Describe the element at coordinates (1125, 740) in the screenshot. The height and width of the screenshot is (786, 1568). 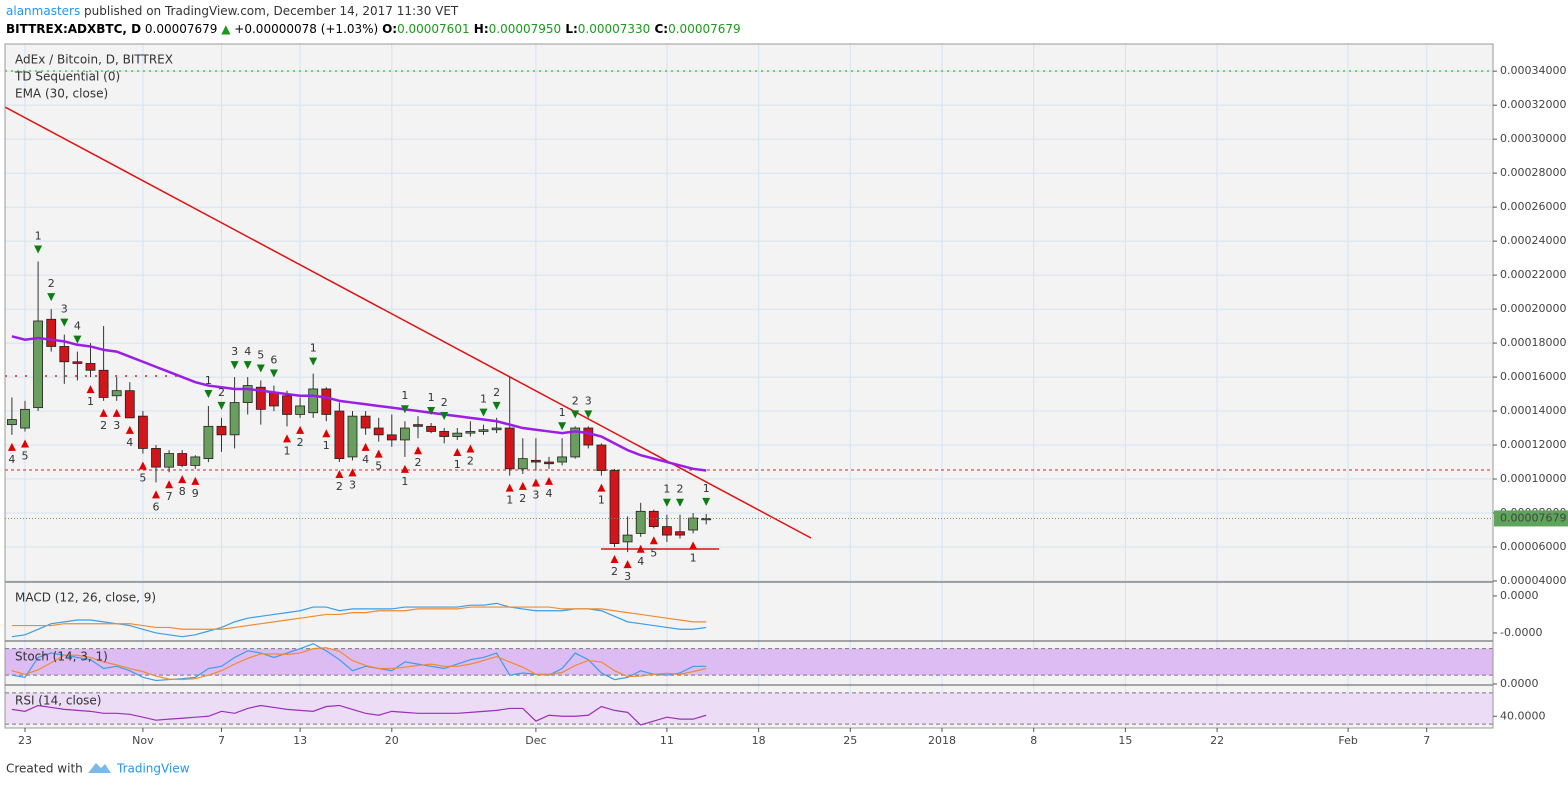
I see `x-tick-label: 15` at that location.